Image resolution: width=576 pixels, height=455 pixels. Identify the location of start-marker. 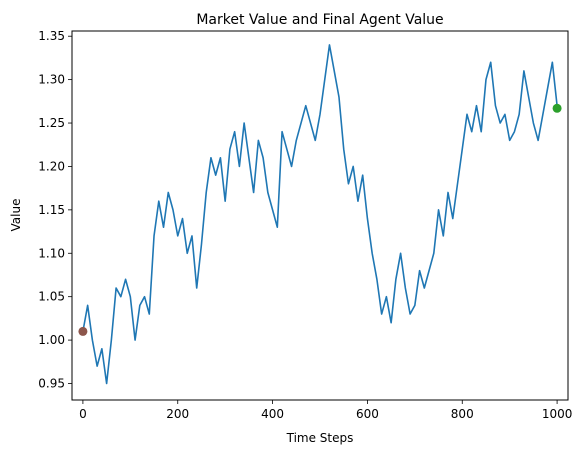
(83, 331).